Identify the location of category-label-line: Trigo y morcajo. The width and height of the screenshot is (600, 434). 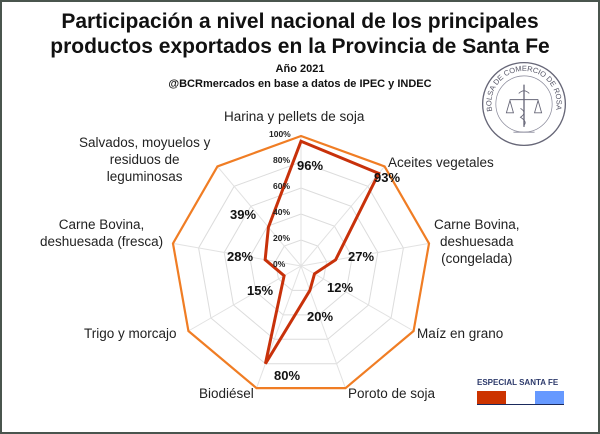
(130, 333).